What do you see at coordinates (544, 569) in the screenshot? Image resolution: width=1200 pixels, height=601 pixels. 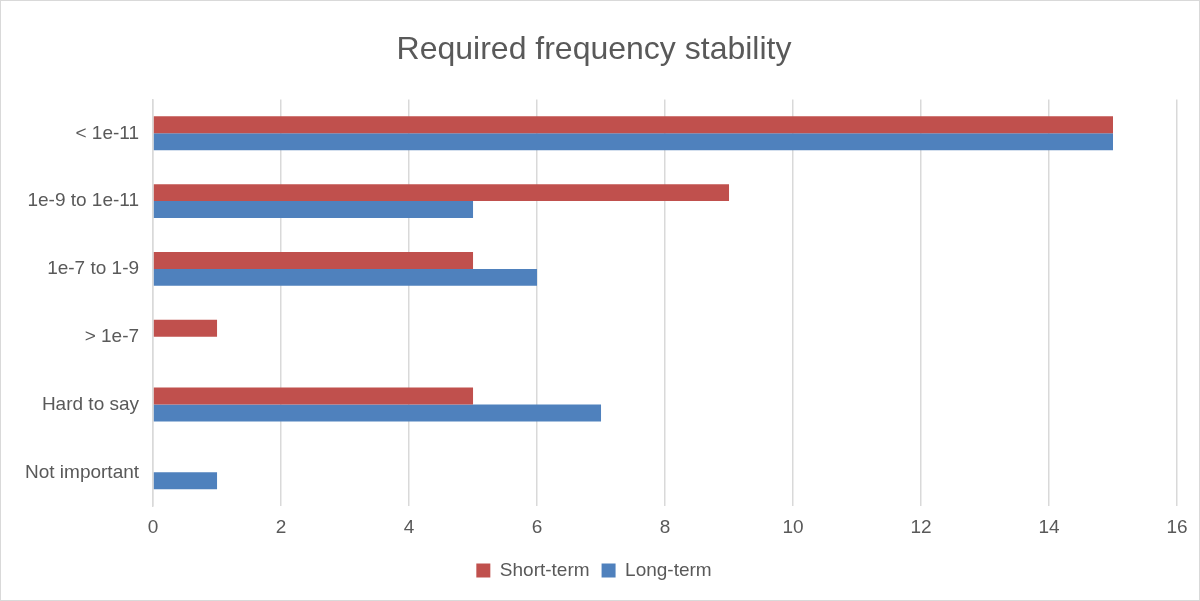 I see `legend-label: Short-term` at bounding box center [544, 569].